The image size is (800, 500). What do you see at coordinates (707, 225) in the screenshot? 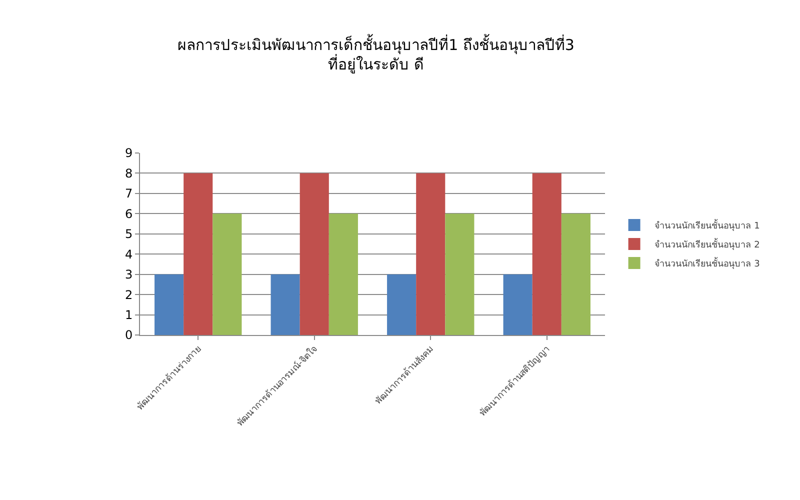
I see `legend-label: จำนวนนักเรียนชั้นอนุบาล 1` at bounding box center [707, 225].